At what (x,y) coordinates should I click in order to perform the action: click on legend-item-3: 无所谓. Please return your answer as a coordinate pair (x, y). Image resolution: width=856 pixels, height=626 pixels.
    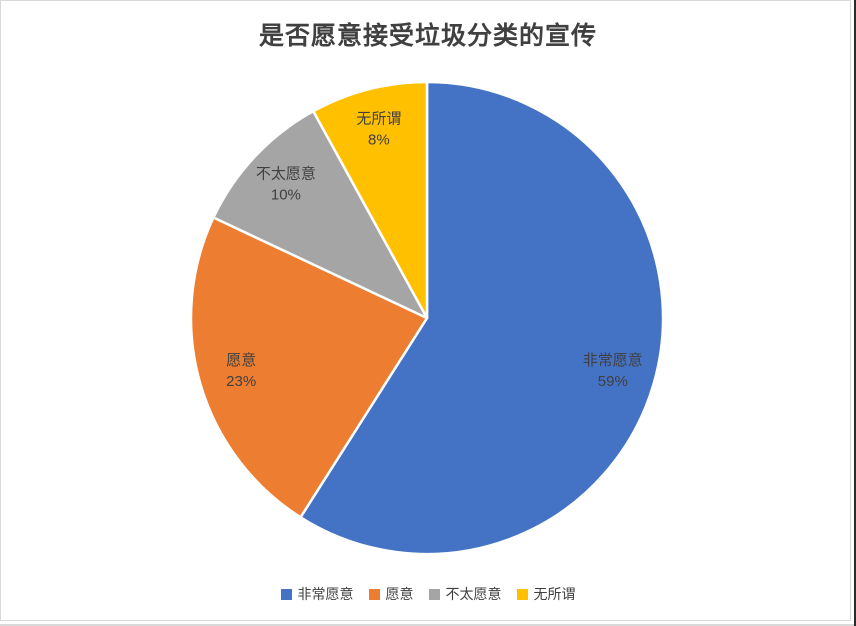
    Looking at the image, I should click on (546, 594).